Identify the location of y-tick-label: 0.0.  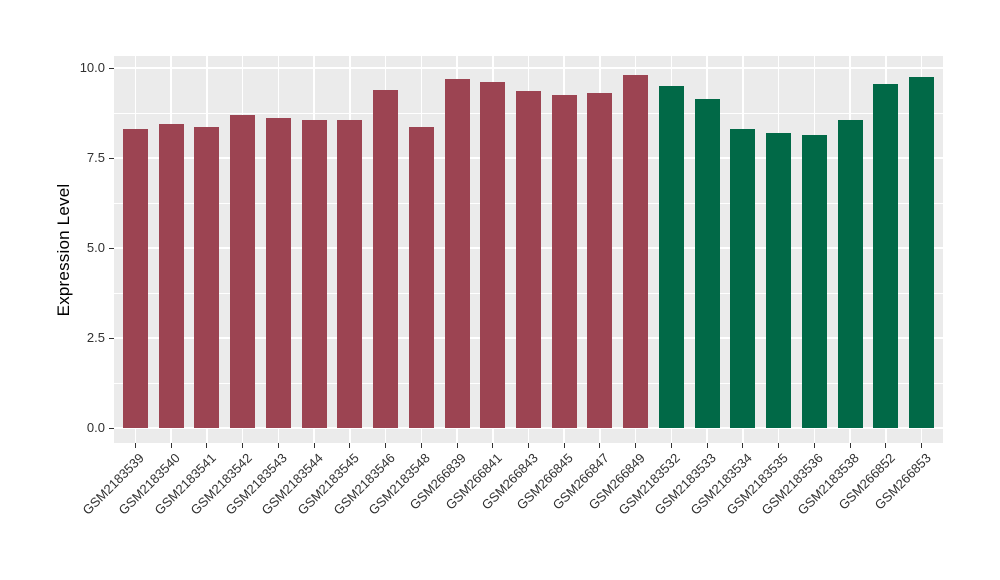
(95, 427).